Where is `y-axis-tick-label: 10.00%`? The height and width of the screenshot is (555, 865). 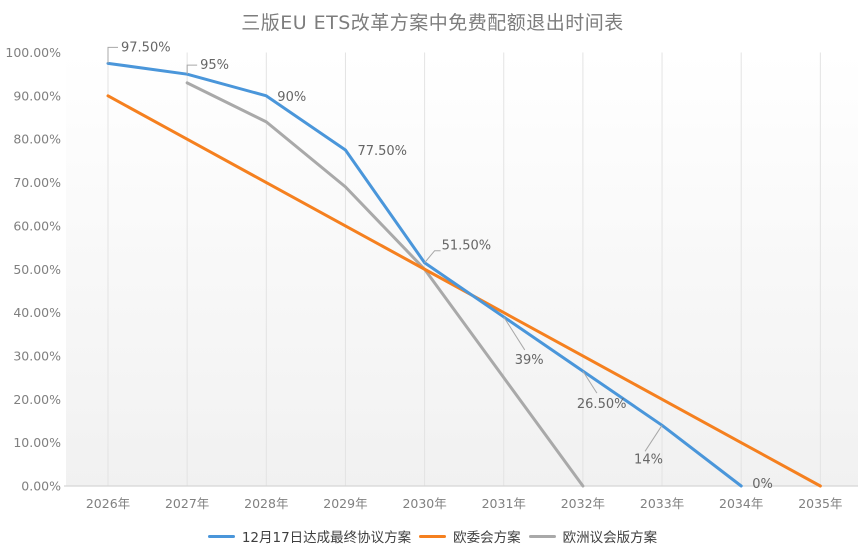
y-axis-tick-label: 10.00% is located at coordinates (37, 442).